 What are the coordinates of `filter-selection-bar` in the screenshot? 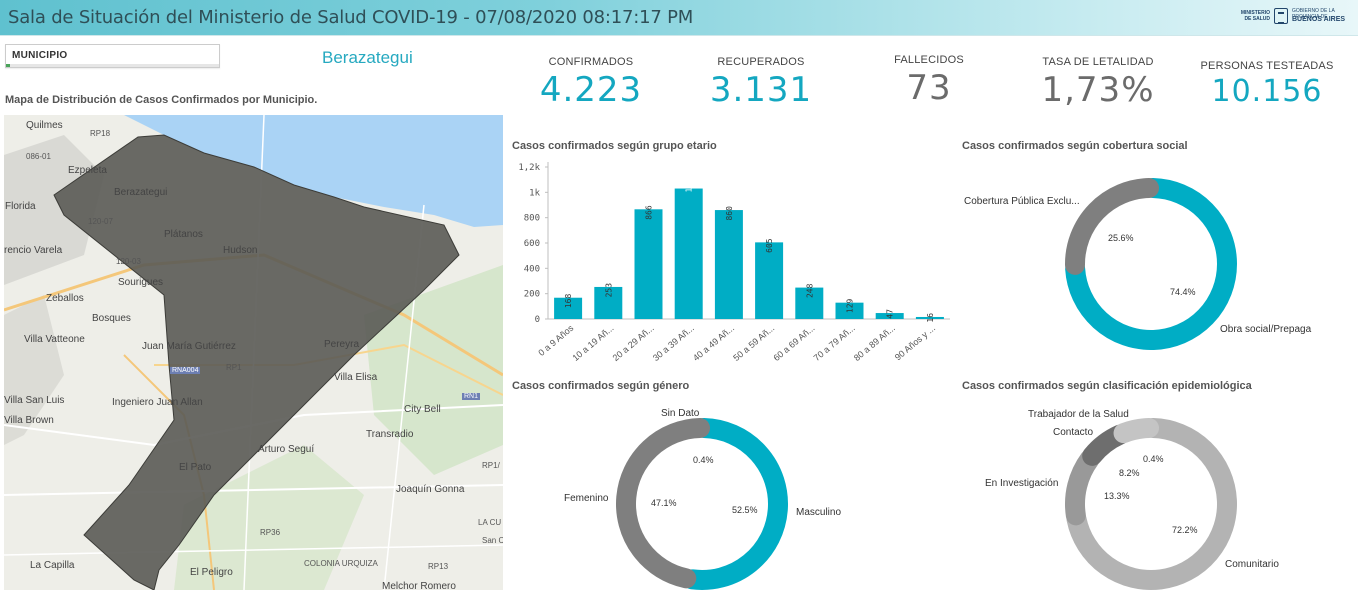 It's located at (112, 65).